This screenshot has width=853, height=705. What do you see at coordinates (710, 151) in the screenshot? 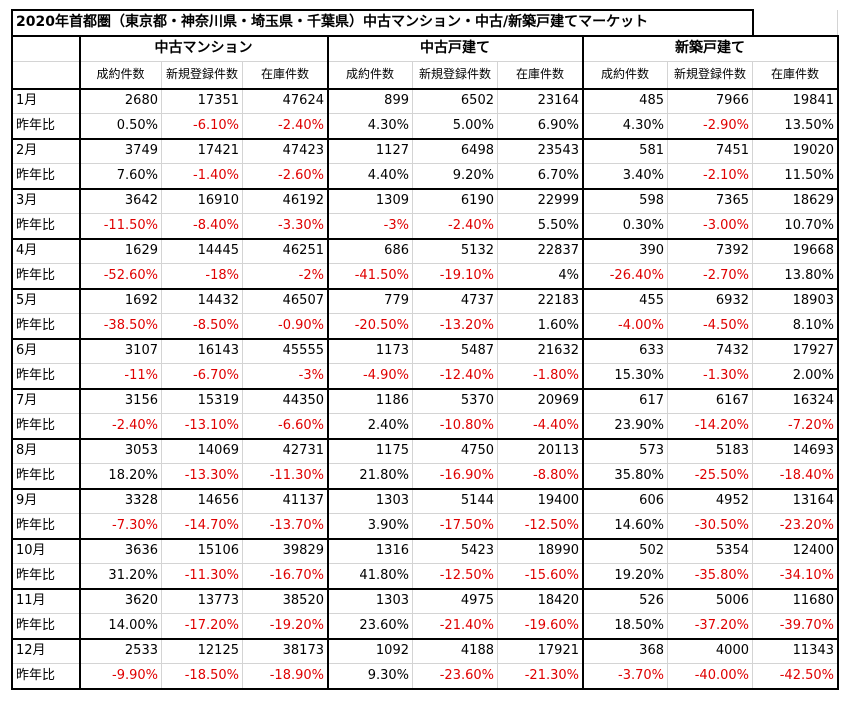
I see `count-cell: 7451` at bounding box center [710, 151].